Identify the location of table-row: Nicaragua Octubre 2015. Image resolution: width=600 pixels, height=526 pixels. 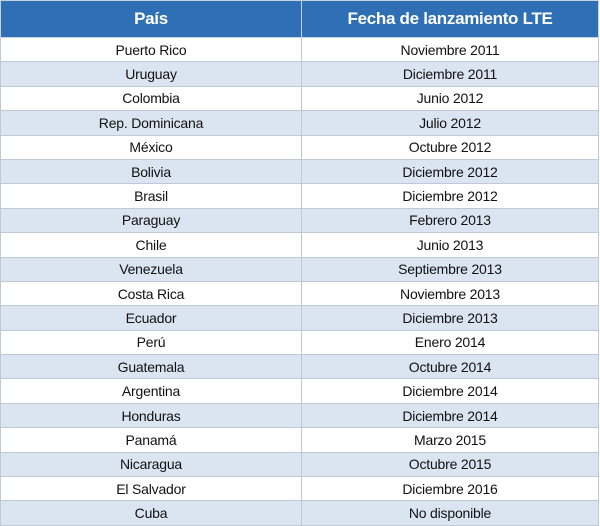
(299, 464).